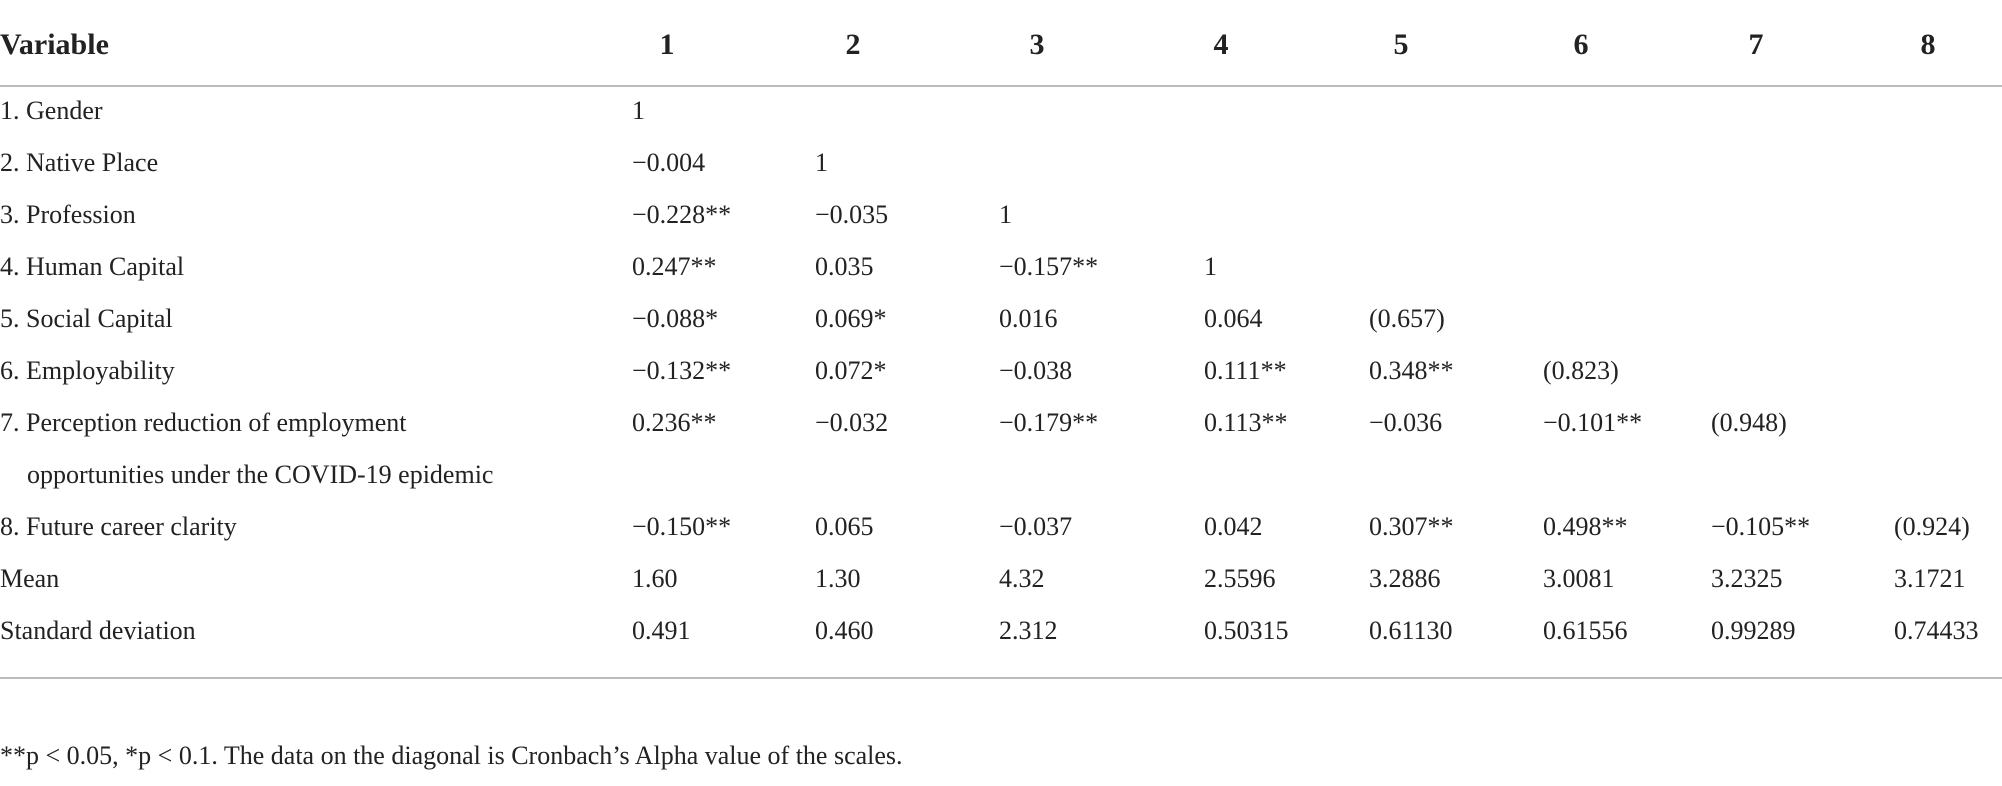 The width and height of the screenshot is (2002, 786). What do you see at coordinates (1037, 44) in the screenshot?
I see `header-cell: 3` at bounding box center [1037, 44].